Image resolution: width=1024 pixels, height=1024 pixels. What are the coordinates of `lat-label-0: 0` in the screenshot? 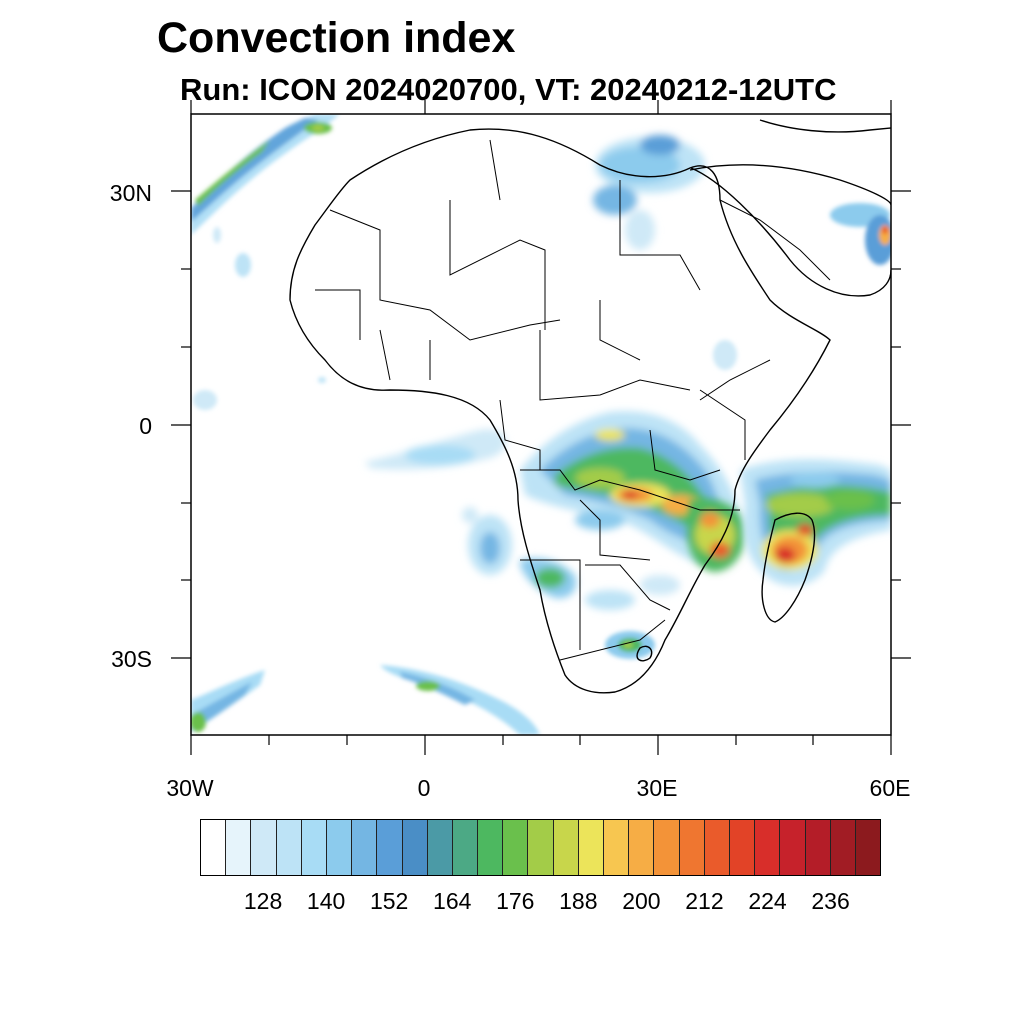 It's located at (145, 426).